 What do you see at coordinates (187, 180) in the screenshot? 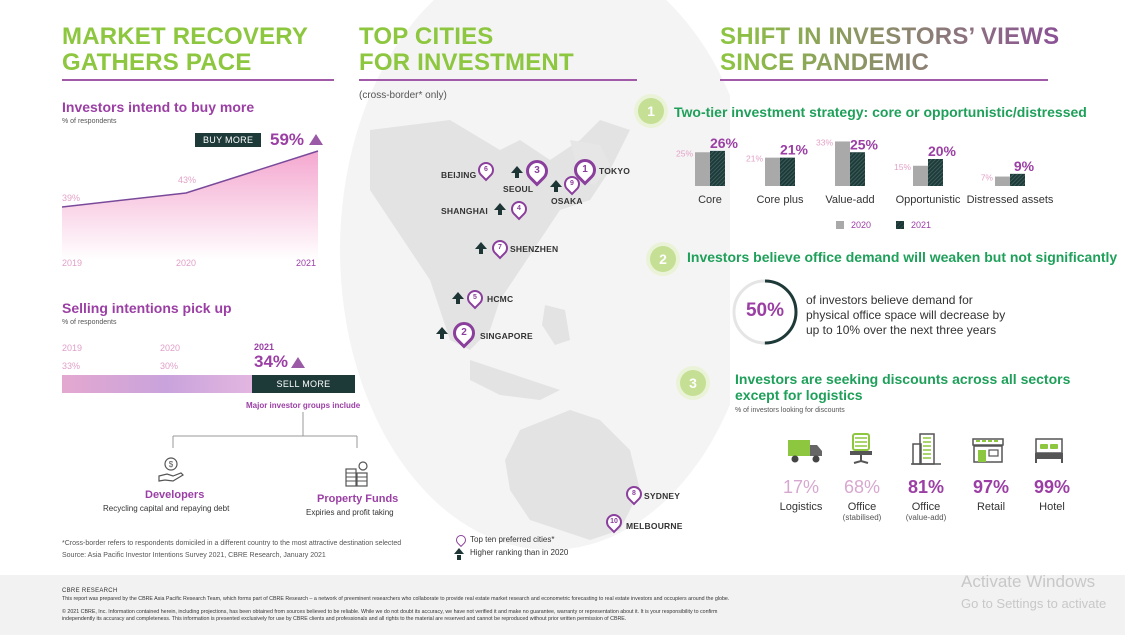
I see `buy-value-2020: 43%` at bounding box center [187, 180].